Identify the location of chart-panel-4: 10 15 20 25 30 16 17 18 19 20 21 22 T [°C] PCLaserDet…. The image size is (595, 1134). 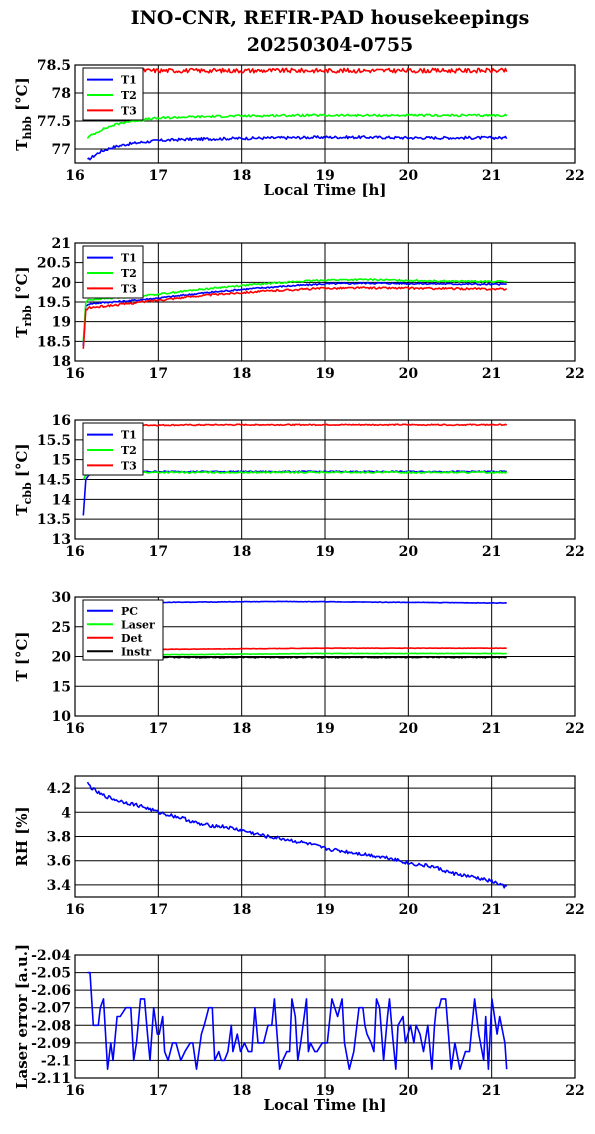
(299, 663).